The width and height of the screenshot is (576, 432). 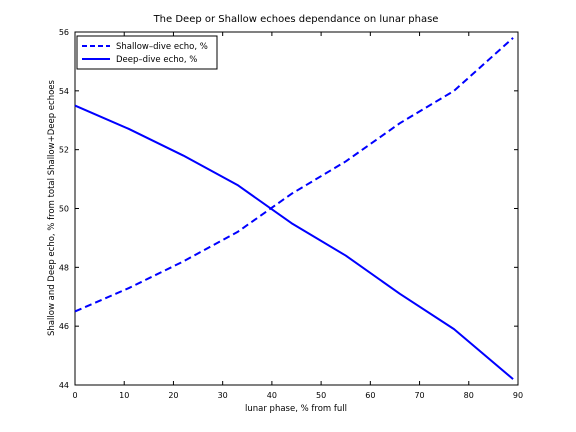 I want to click on y-tick-label: 50, so click(x=64, y=209).